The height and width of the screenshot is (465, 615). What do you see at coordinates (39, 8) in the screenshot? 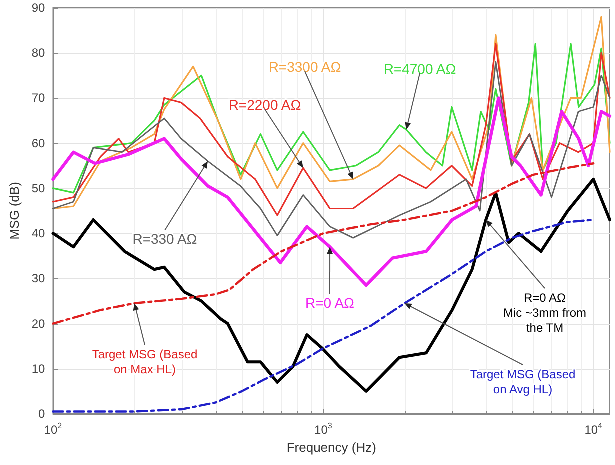
I see `y-tick-label: 90` at bounding box center [39, 8].